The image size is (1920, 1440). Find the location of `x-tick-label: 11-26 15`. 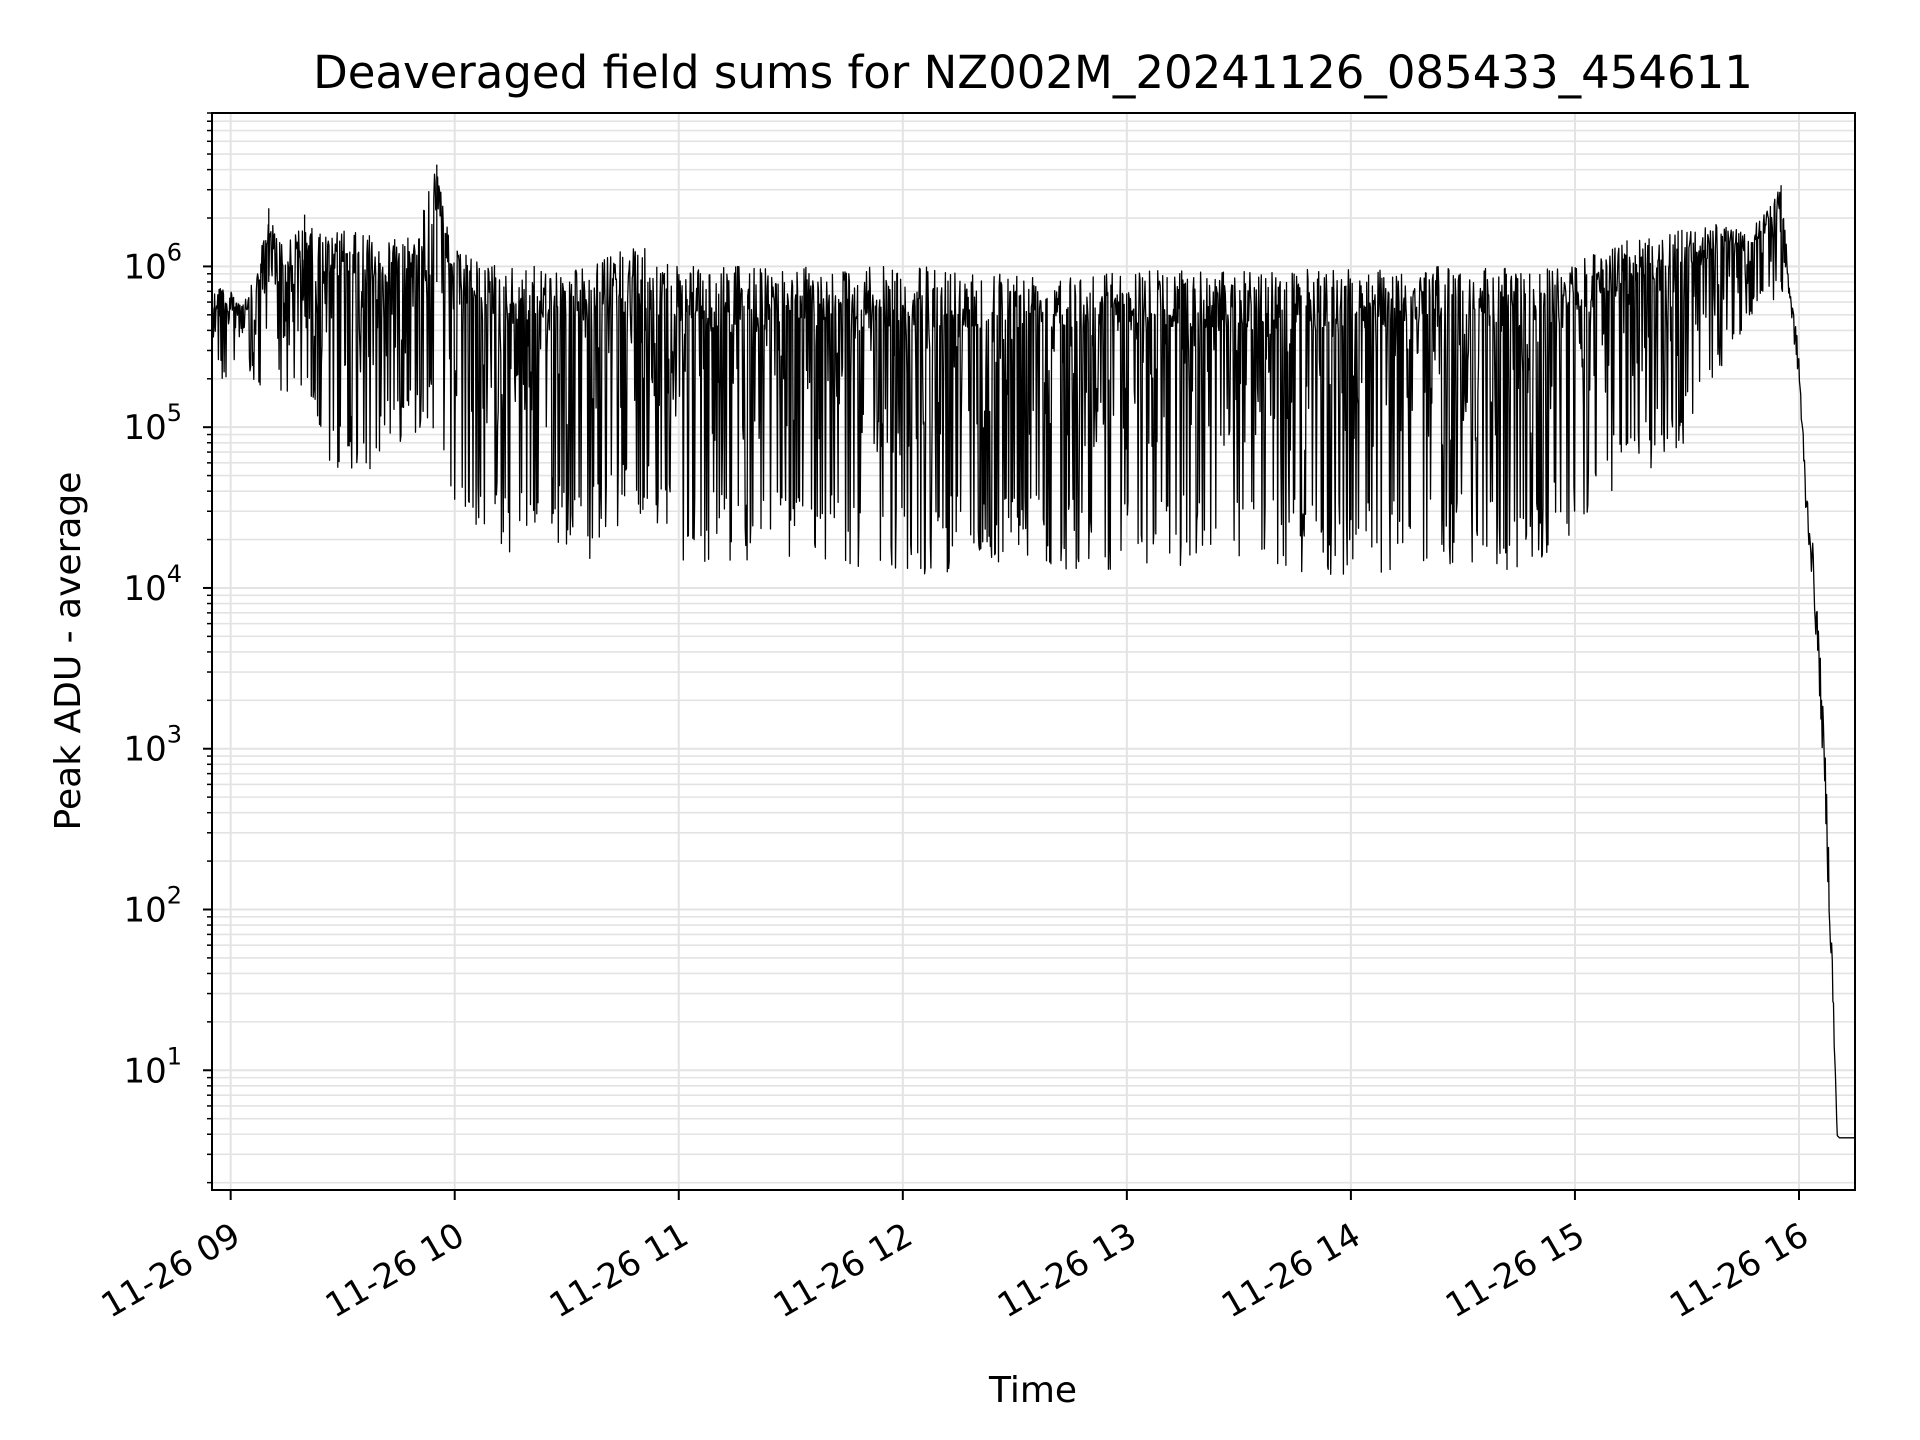

x-tick-label: 11-26 15 is located at coordinates (1515, 1270).